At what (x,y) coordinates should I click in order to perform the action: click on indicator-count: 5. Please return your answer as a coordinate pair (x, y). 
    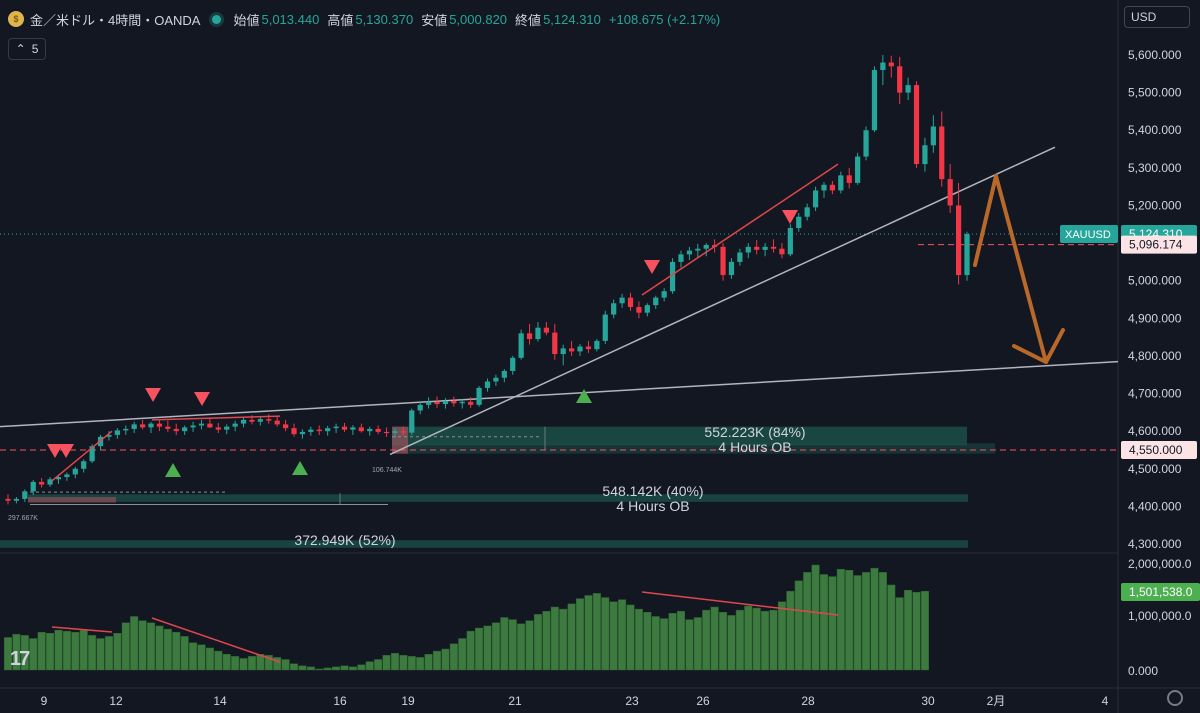
    Looking at the image, I should click on (35, 49).